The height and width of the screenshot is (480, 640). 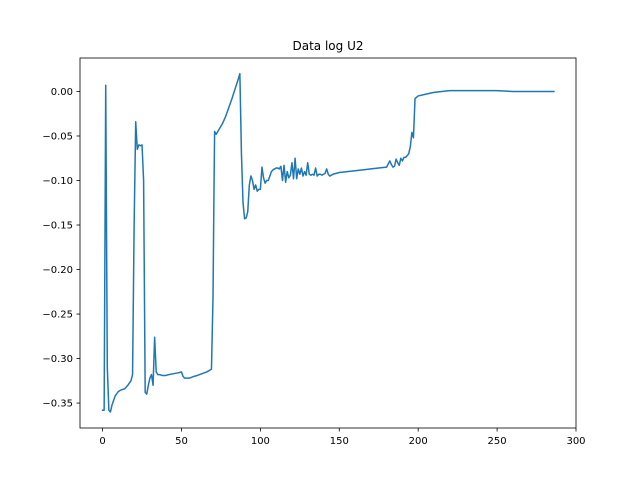 I want to click on x-tick-label: 50, so click(x=181, y=441).